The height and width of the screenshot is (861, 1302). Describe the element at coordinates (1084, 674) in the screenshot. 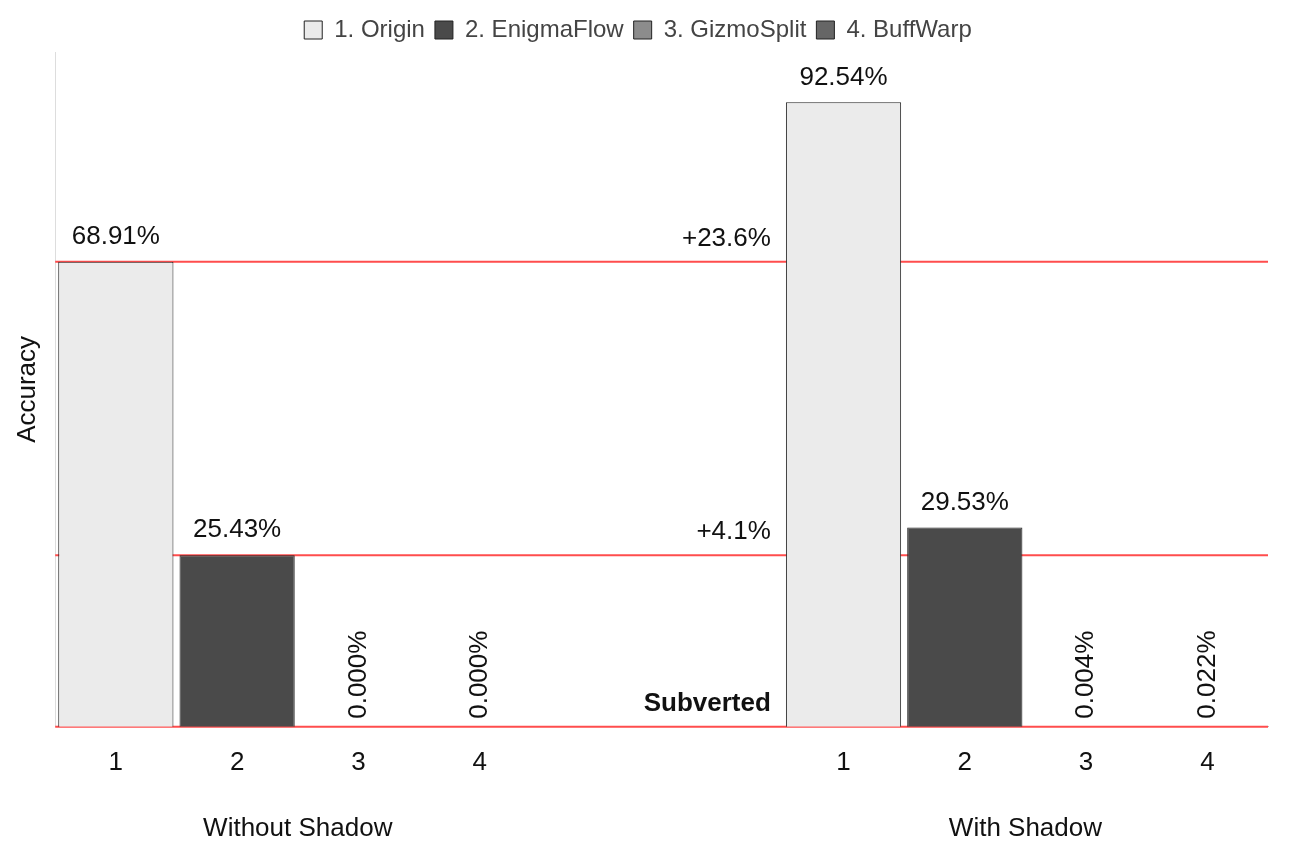

I see `data-label: 0.004%` at that location.